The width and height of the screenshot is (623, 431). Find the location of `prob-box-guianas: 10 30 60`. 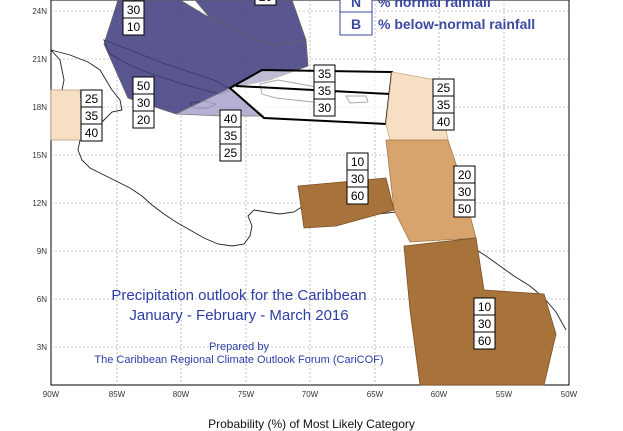

prob-box-guianas: 10 30 60 is located at coordinates (484, 323).